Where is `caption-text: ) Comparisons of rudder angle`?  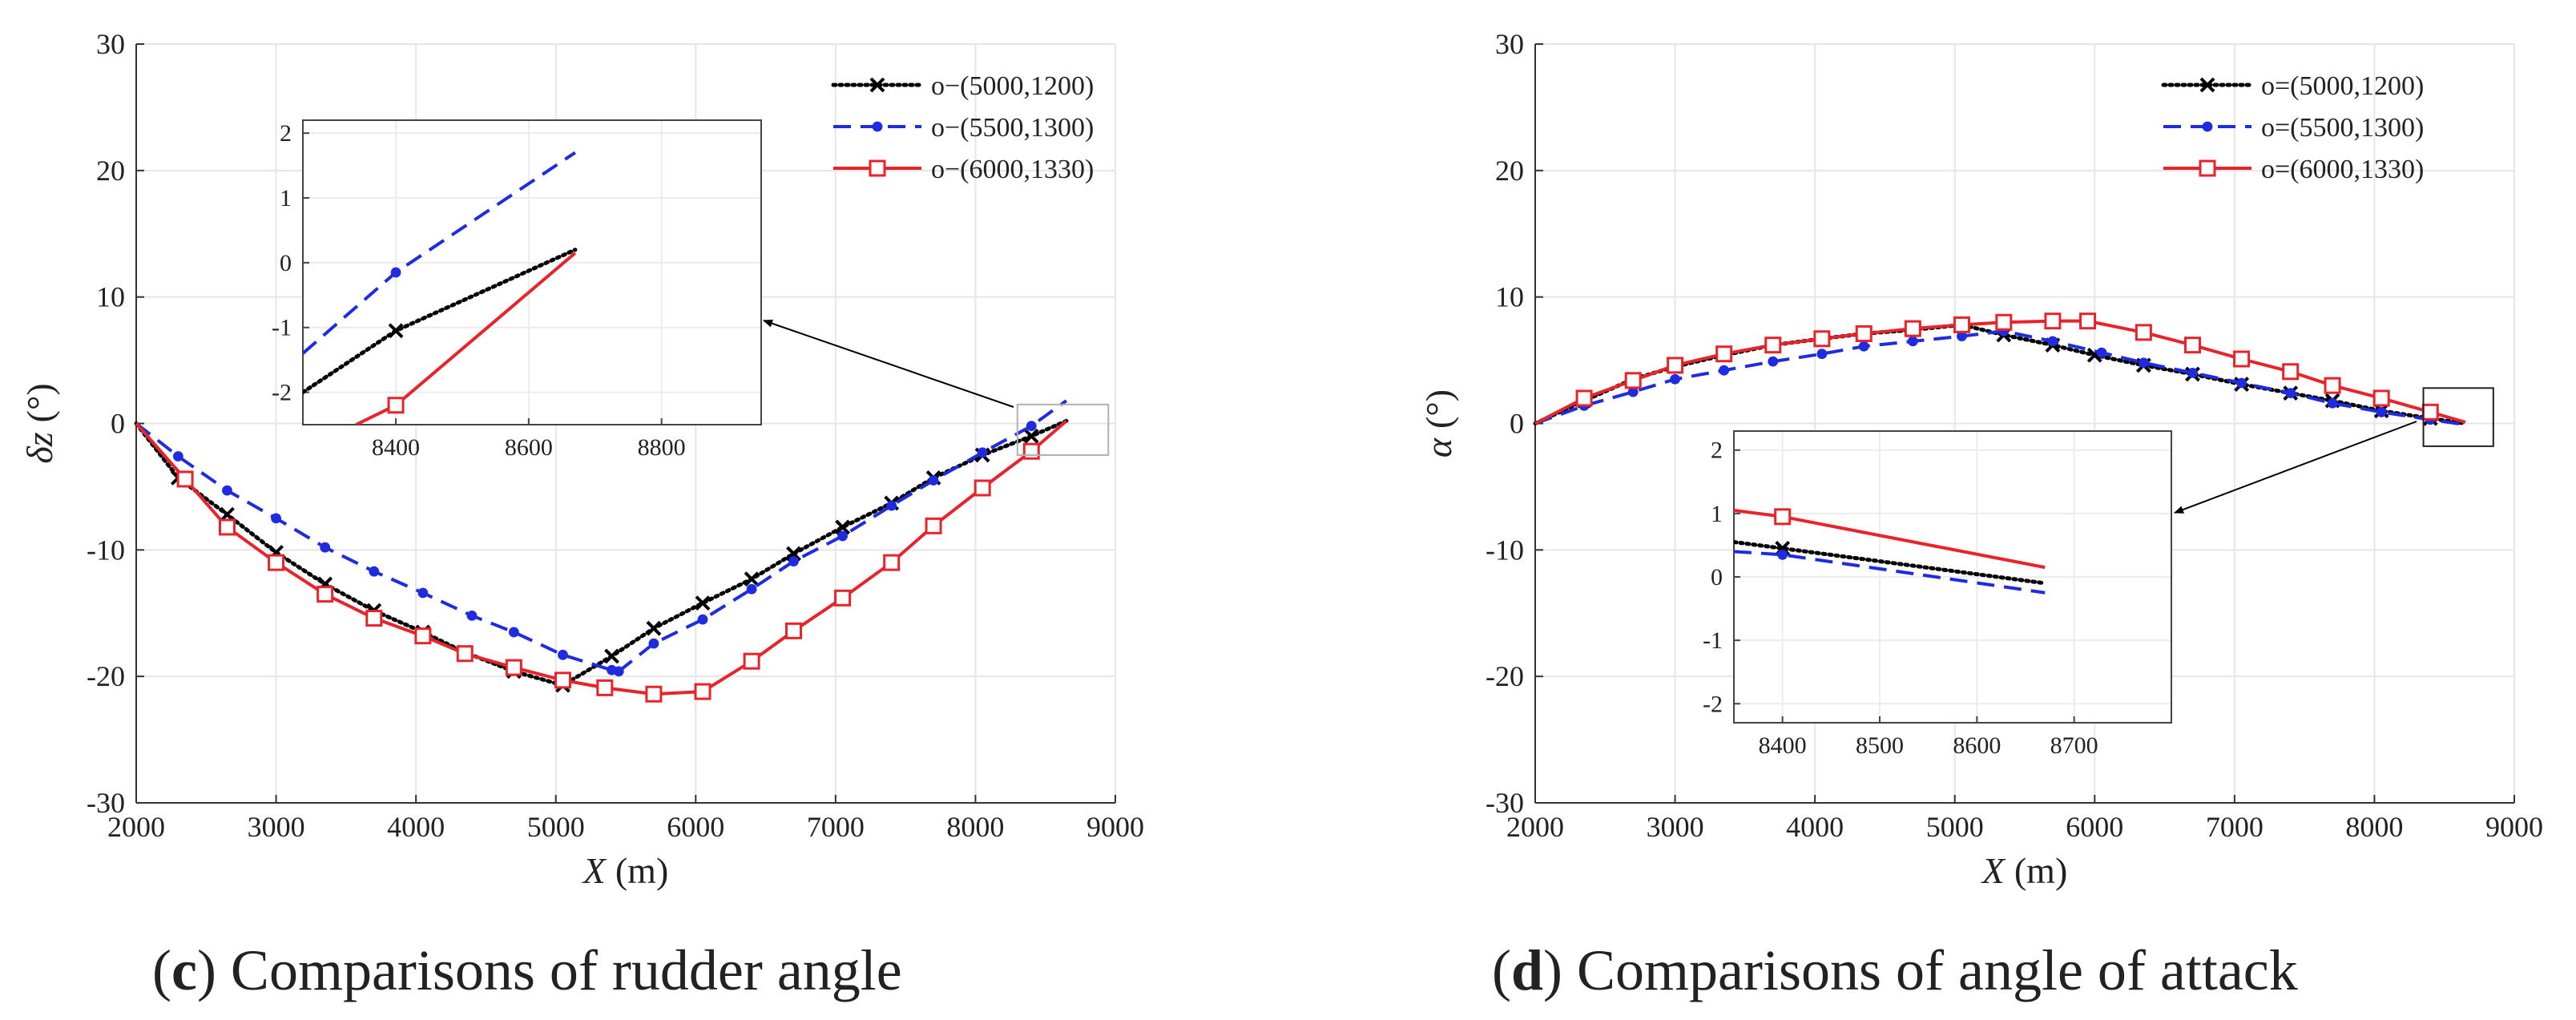 caption-text: ) Comparisons of rudder angle is located at coordinates (549, 970).